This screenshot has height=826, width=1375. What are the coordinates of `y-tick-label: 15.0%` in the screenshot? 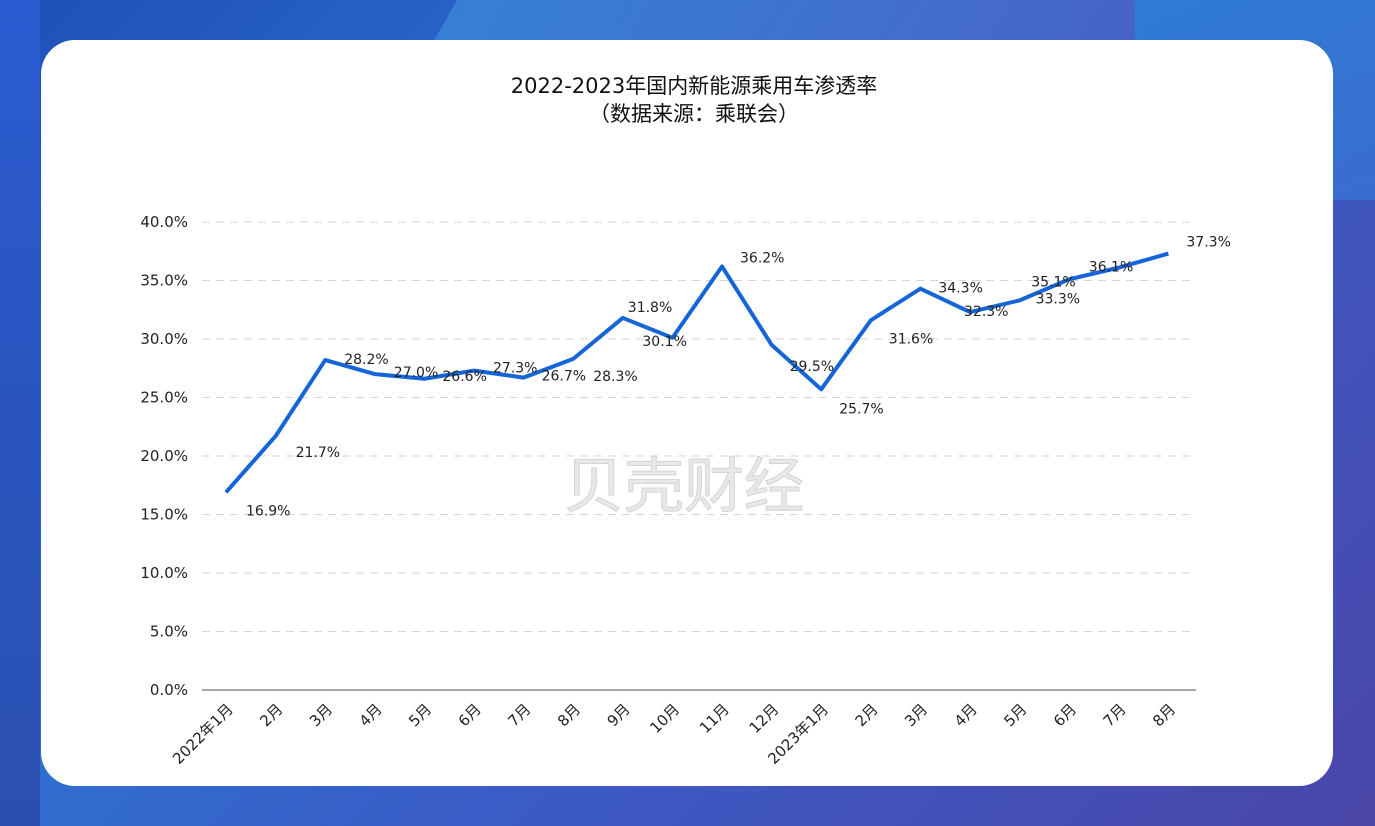 It's located at (164, 515).